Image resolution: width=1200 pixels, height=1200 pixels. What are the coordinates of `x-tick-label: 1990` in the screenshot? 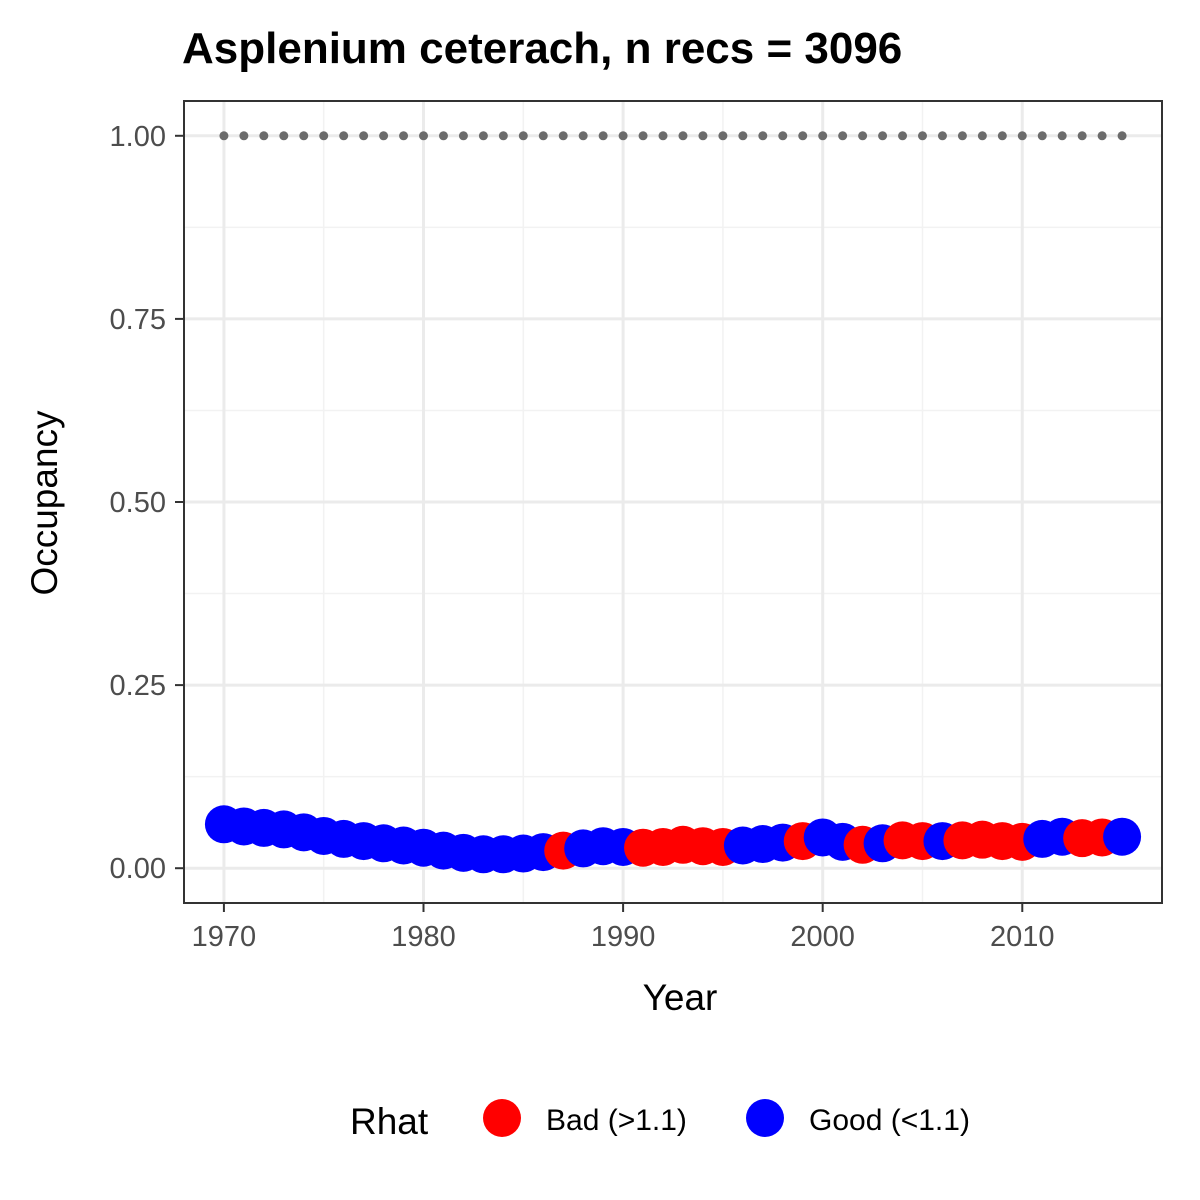 It's located at (623, 937).